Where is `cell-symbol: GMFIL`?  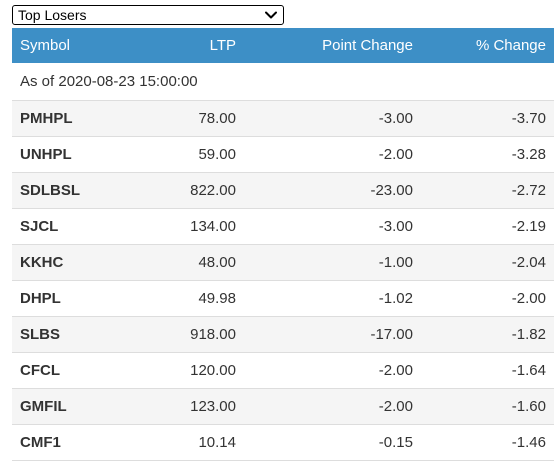 cell-symbol: GMFIL is located at coordinates (71, 406).